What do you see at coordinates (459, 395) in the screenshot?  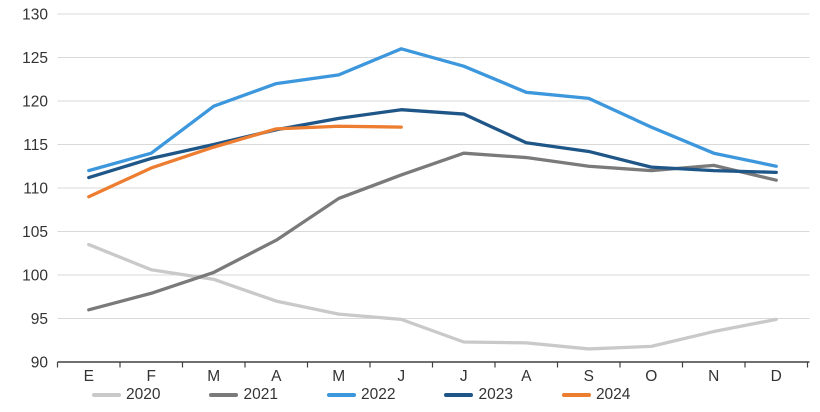 I see `legend-swatch-2023` at bounding box center [459, 395].